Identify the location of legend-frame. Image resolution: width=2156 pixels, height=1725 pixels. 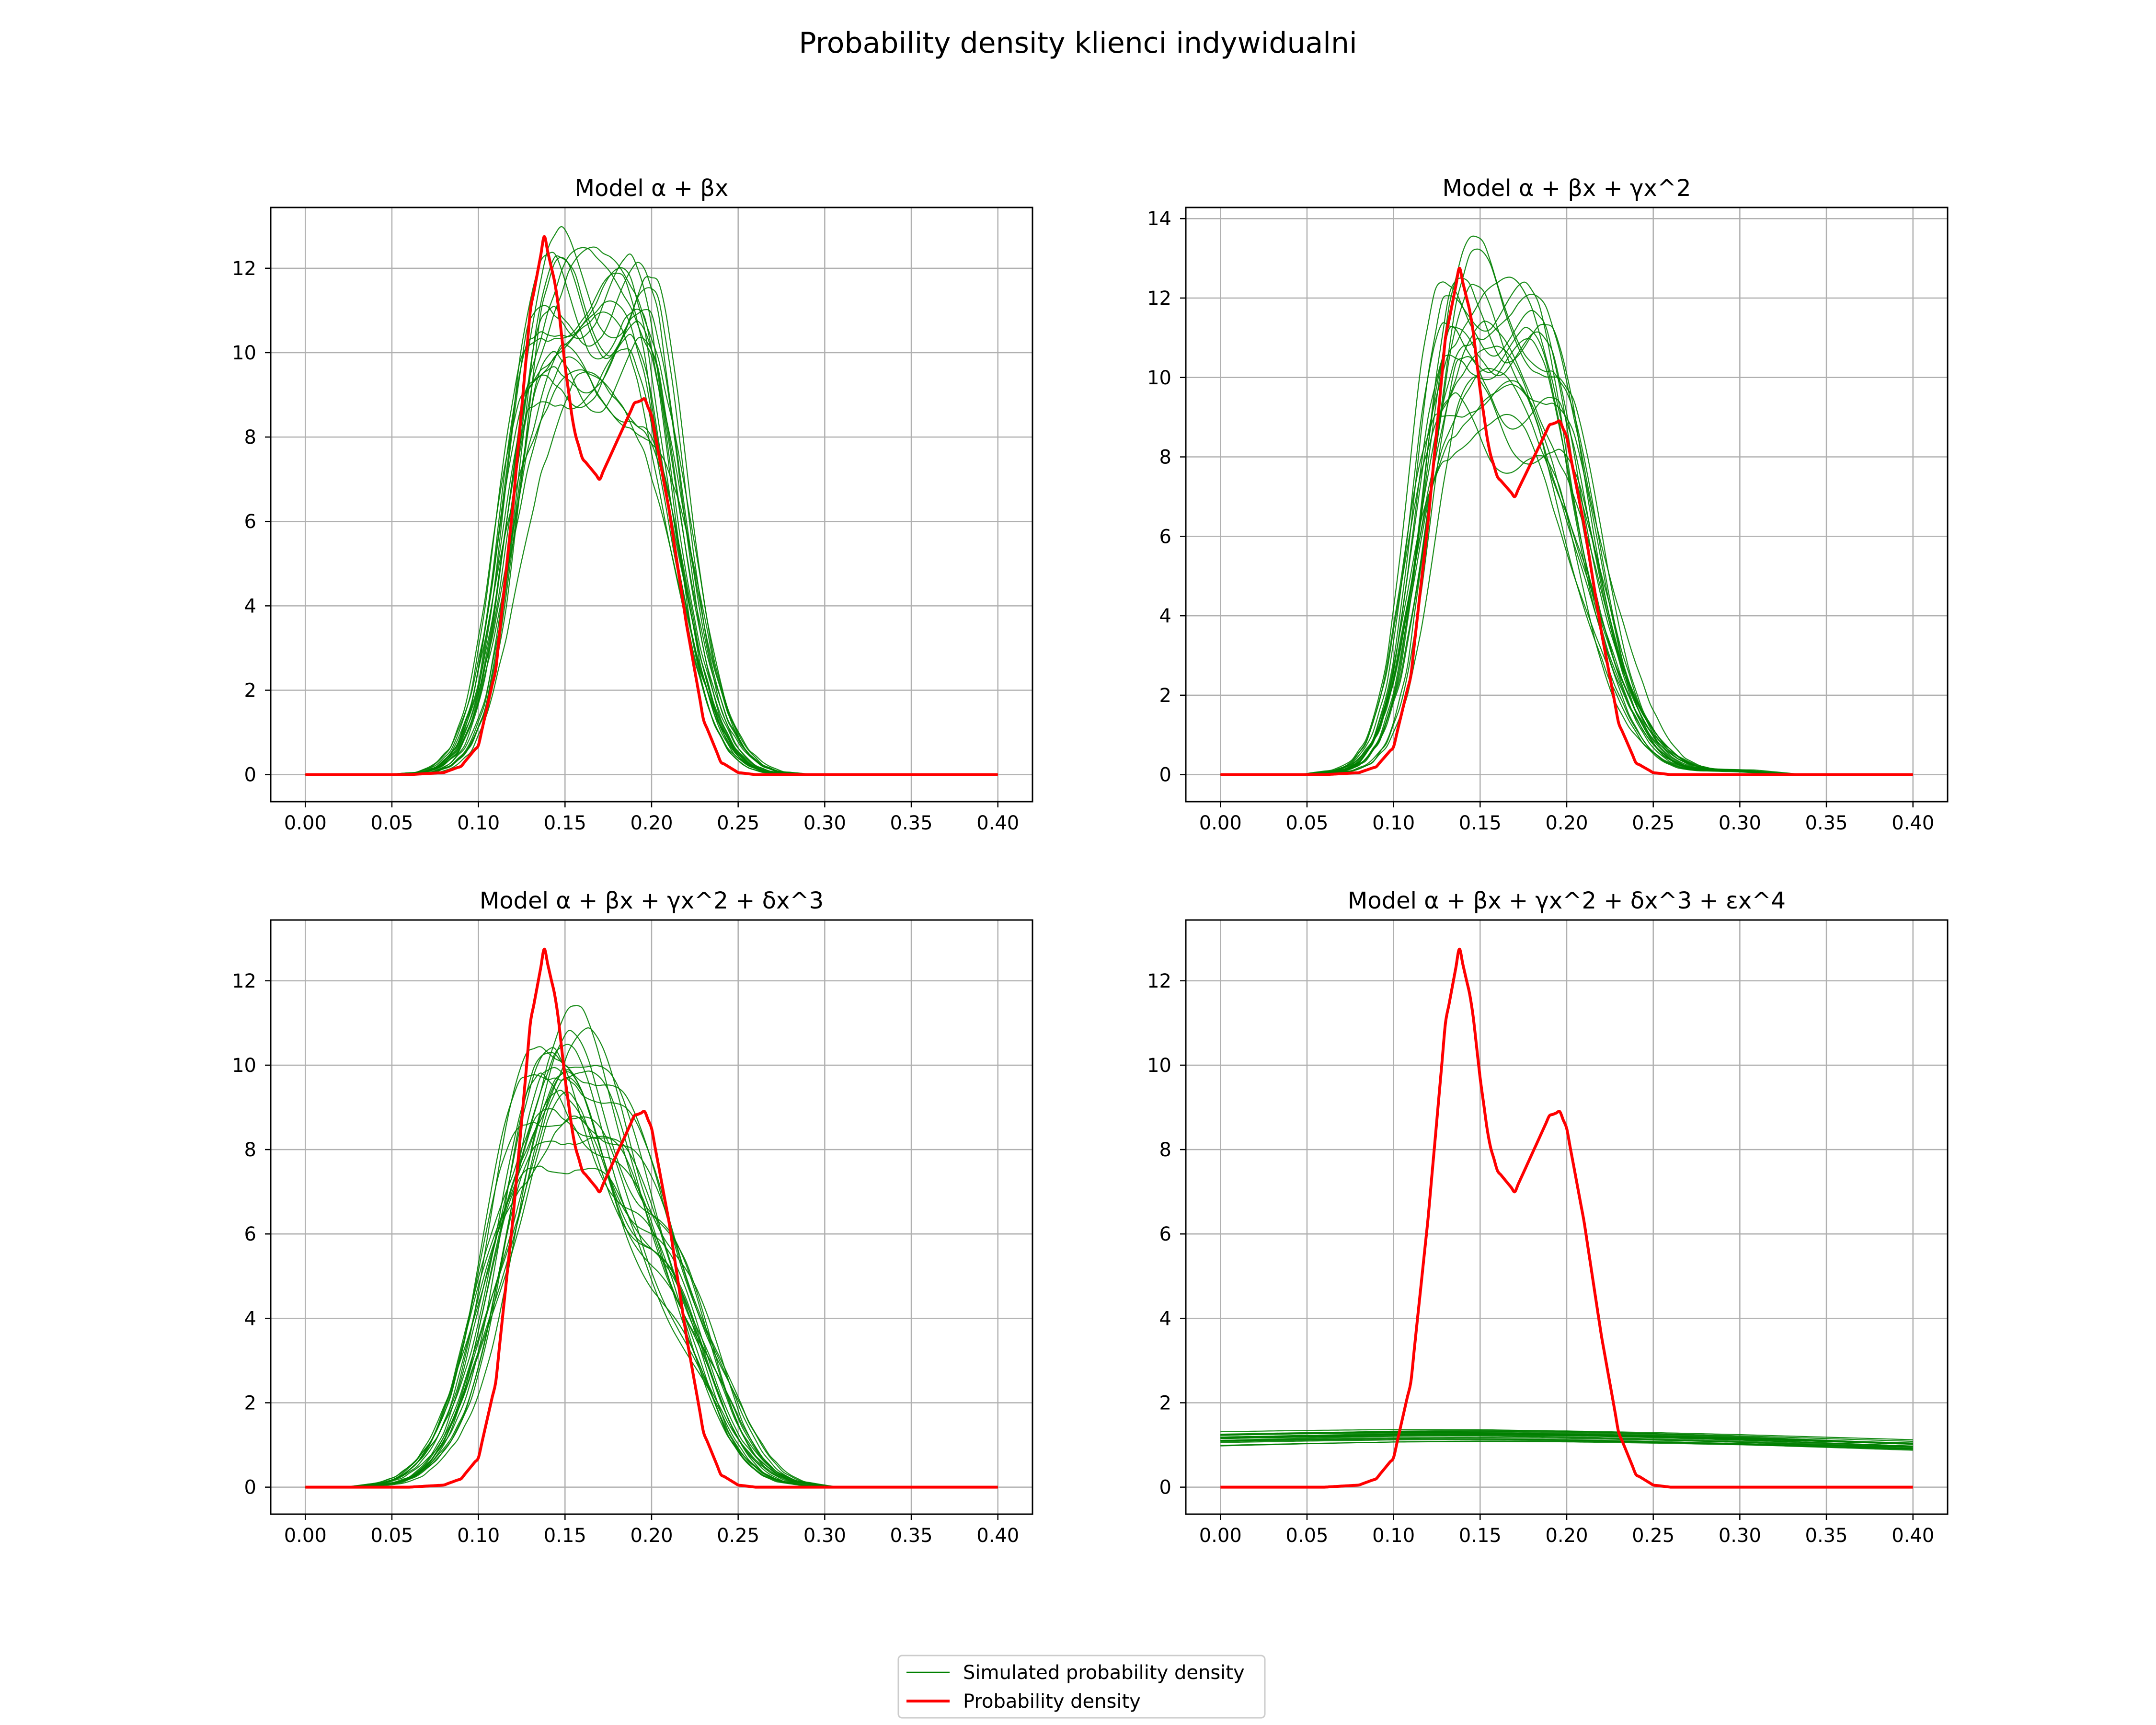
(1081, 1687).